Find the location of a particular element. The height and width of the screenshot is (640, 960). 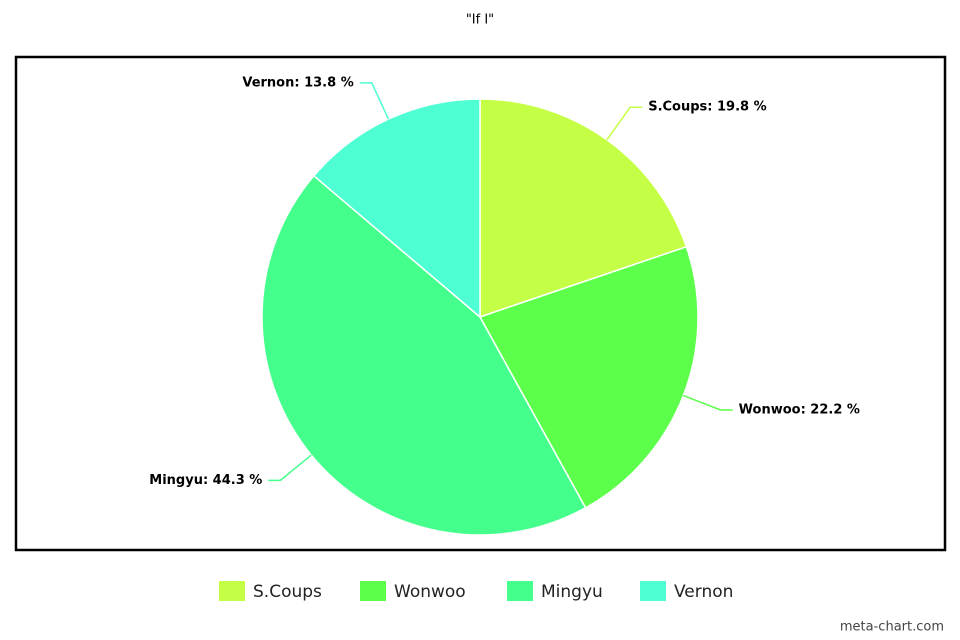

slice-label: Vernon: 13.8 % is located at coordinates (297, 82).